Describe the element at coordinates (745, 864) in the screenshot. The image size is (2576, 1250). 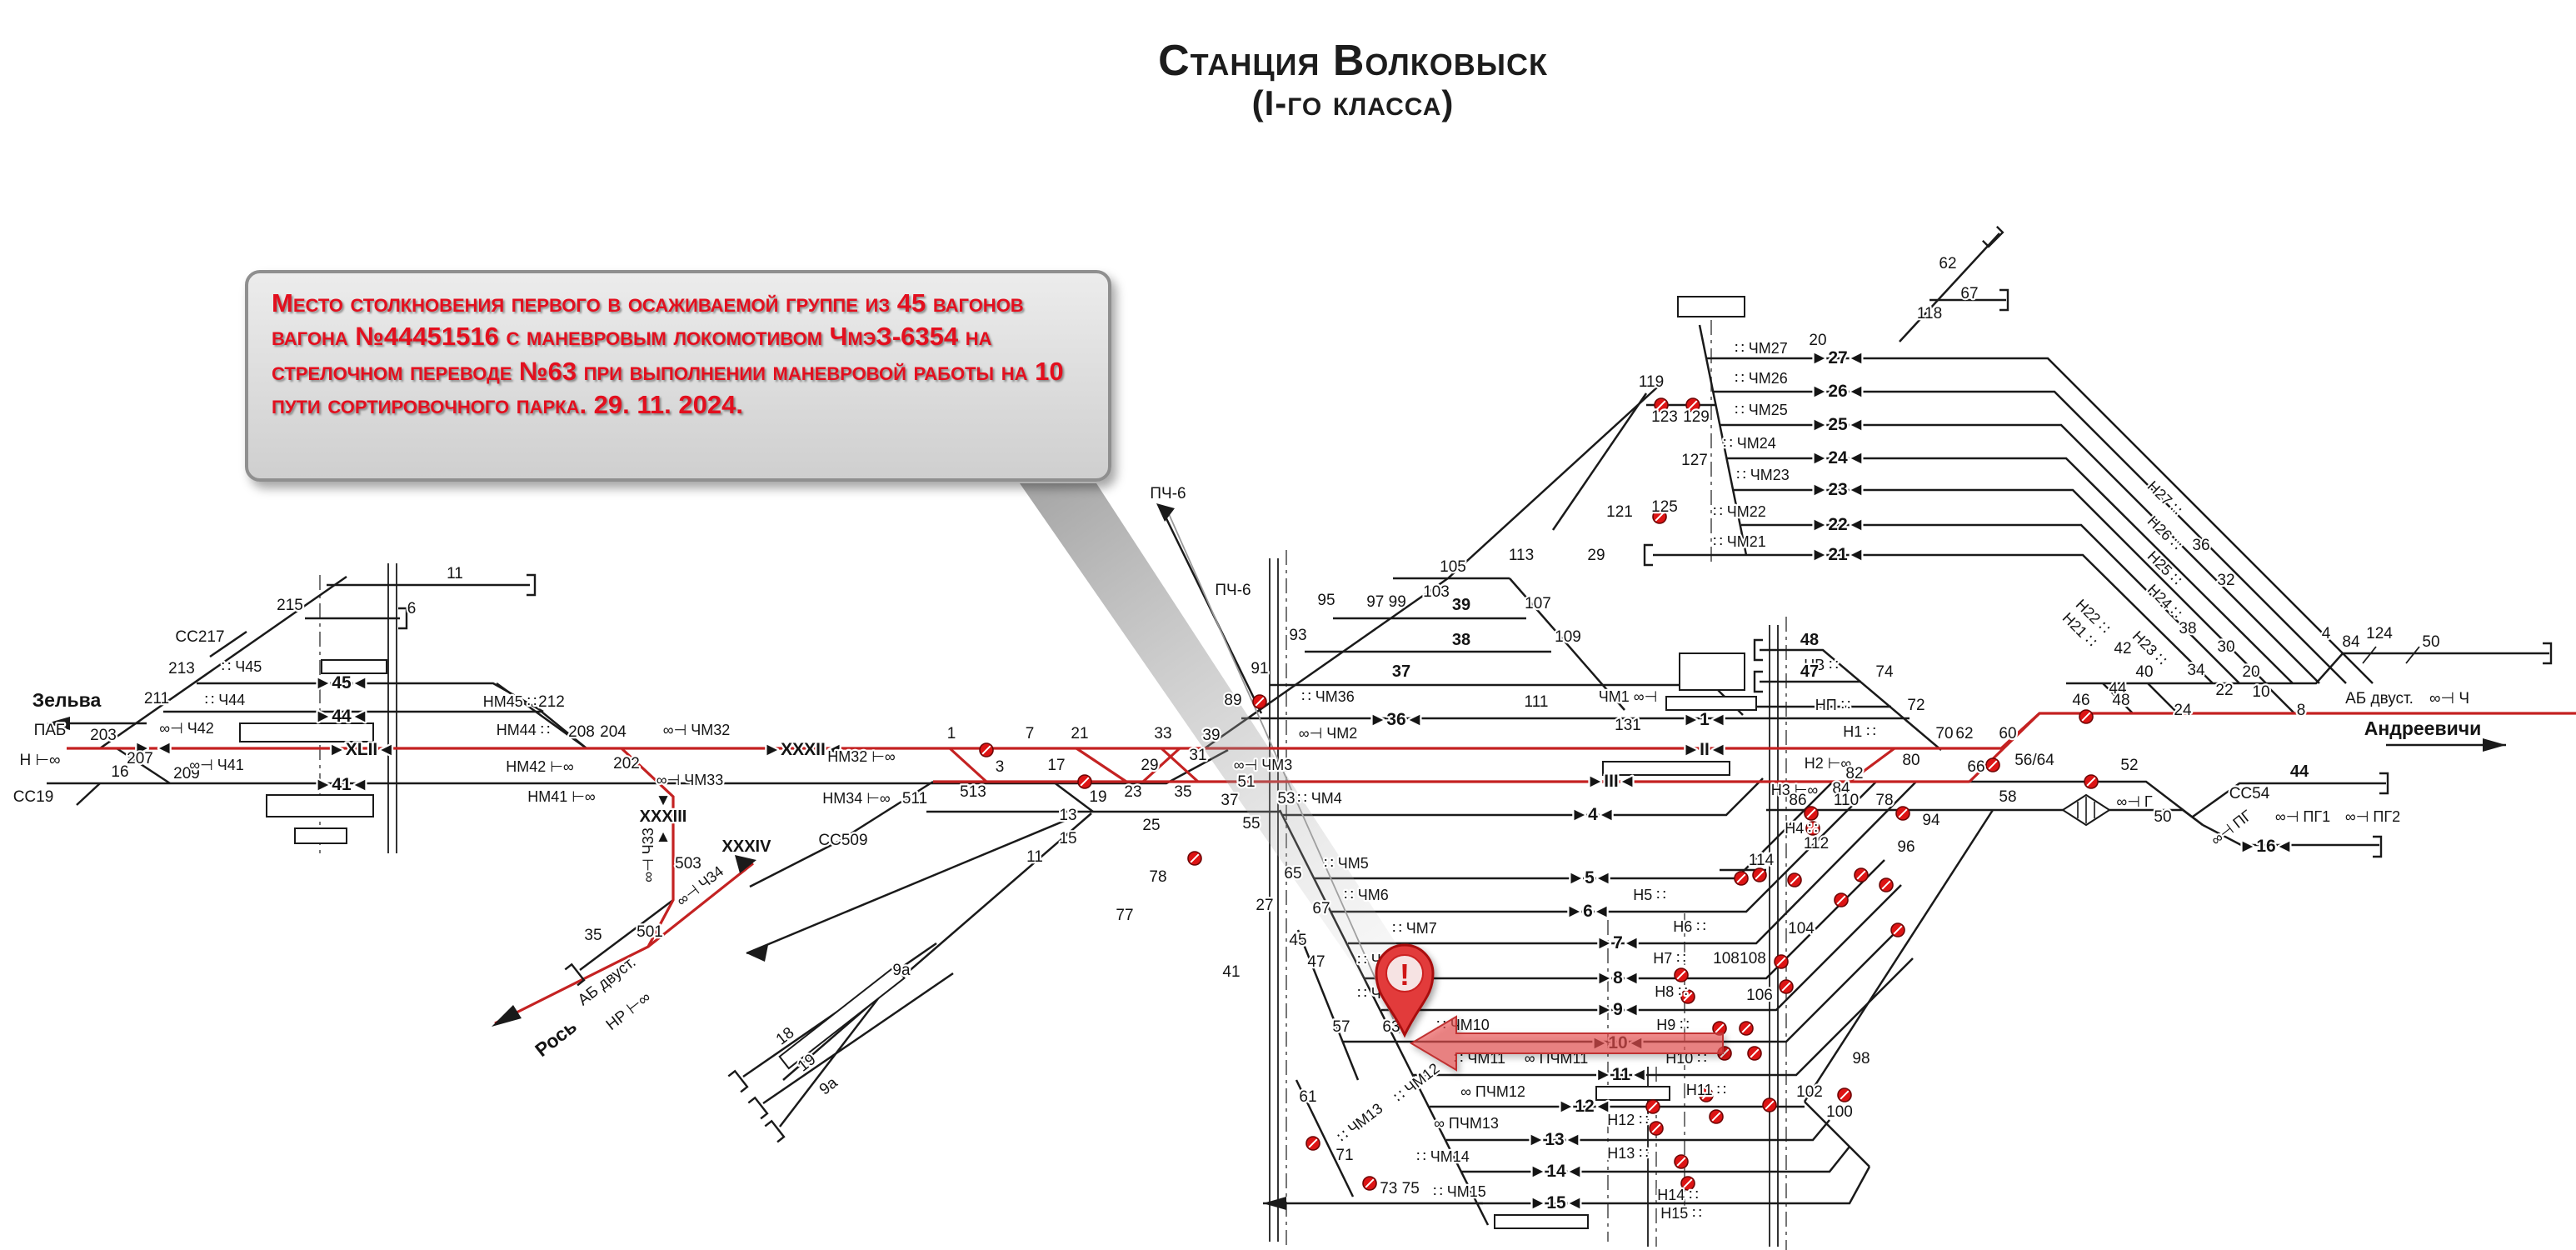
I see `xxxiv-arrow` at that location.